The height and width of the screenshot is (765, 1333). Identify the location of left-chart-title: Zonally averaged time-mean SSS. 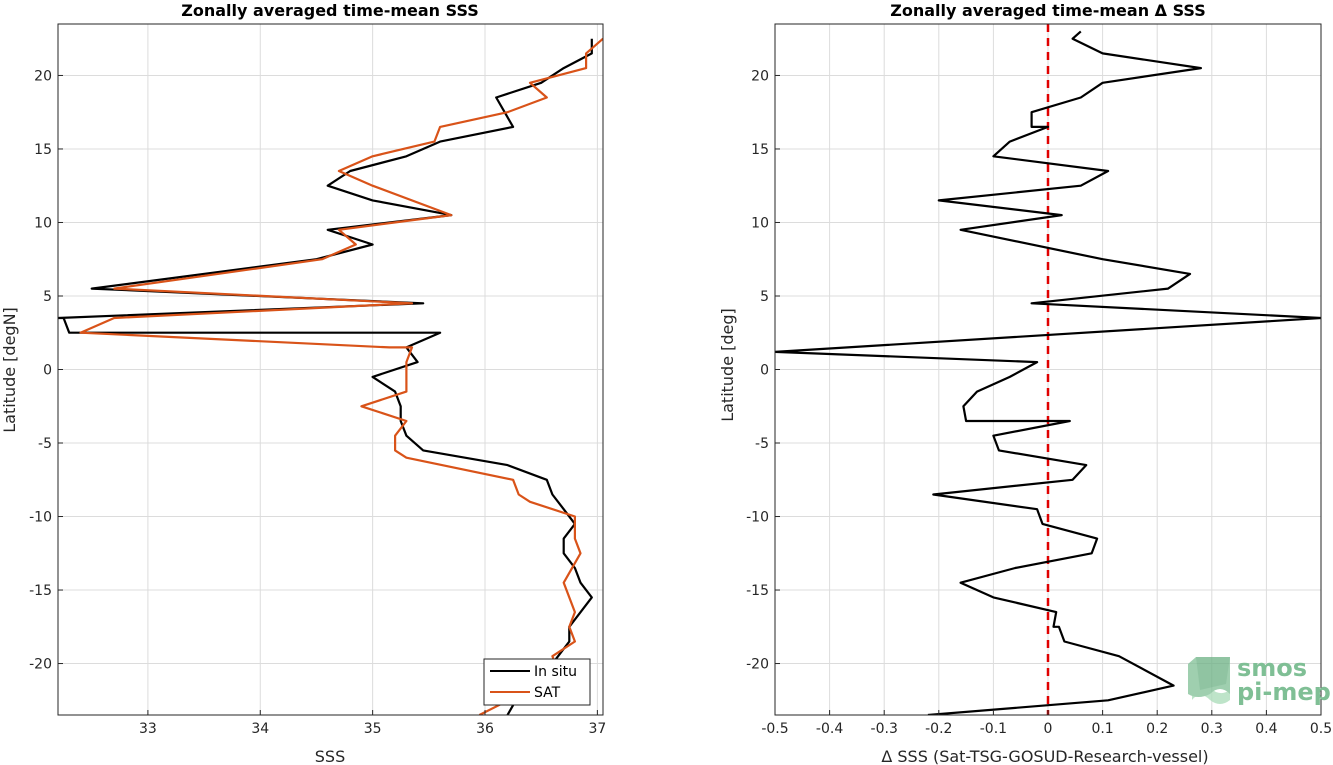
(330, 10).